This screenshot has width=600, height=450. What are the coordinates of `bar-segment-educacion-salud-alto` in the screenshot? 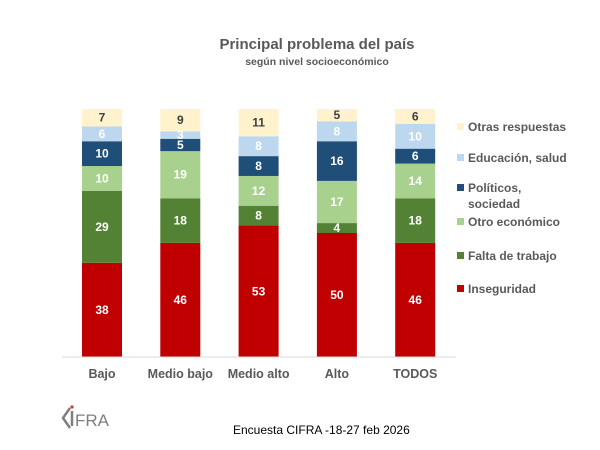 It's located at (336, 131).